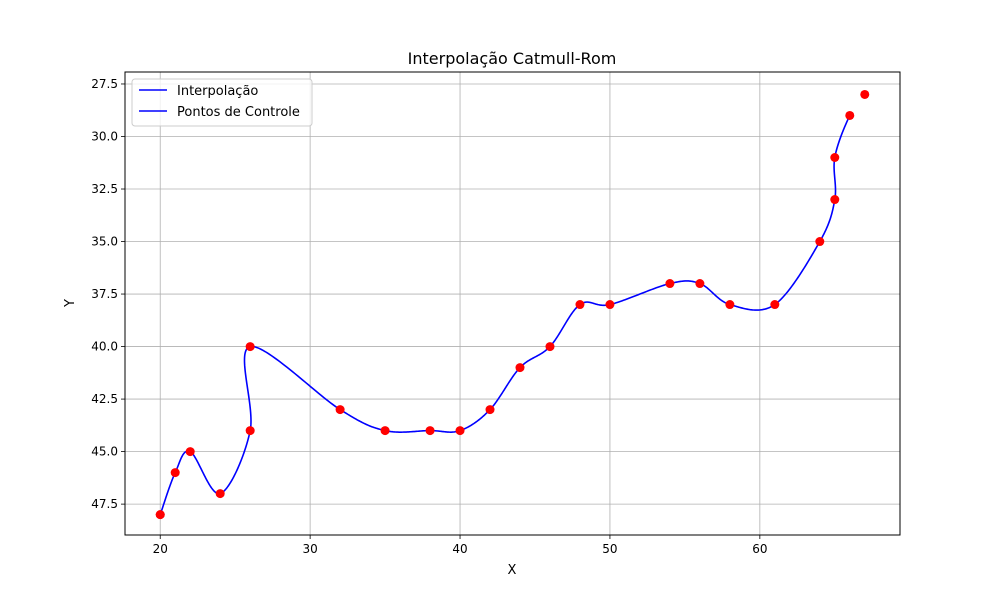  What do you see at coordinates (70, 303) in the screenshot?
I see `y-axis-label: Y` at bounding box center [70, 303].